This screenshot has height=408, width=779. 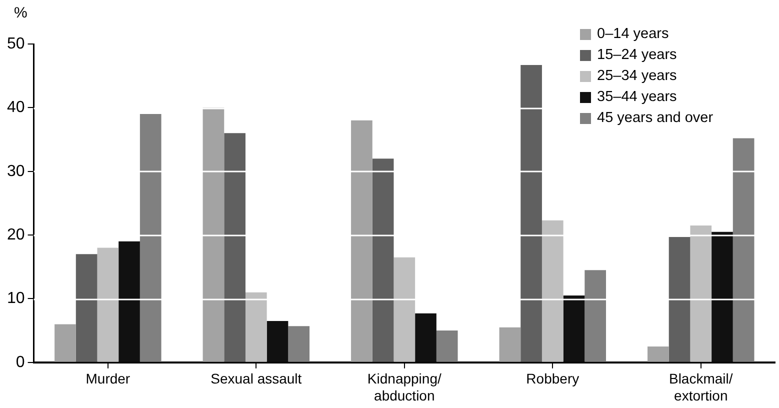 I want to click on y-tick-label: 40, so click(x=16, y=107).